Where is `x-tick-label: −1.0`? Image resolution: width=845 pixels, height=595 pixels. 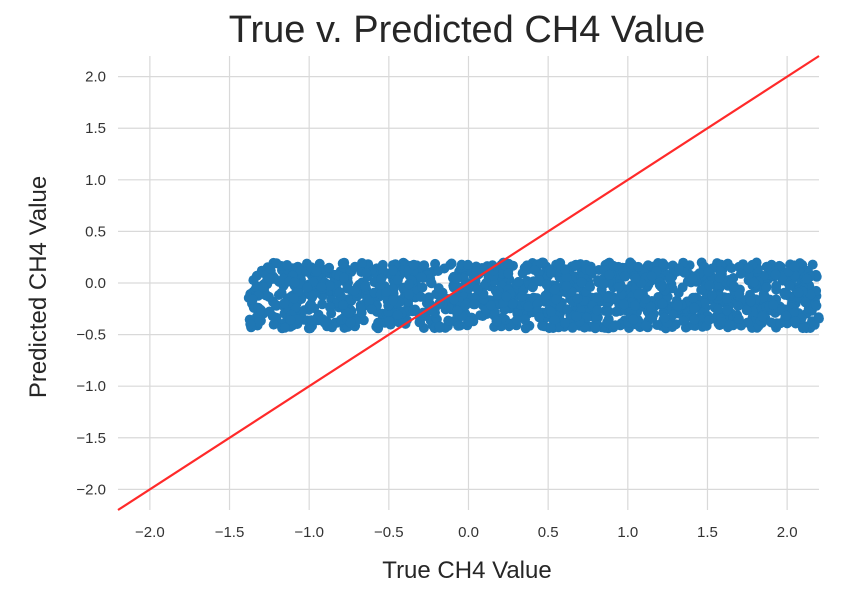
x-tick-label: −1.0 is located at coordinates (309, 532).